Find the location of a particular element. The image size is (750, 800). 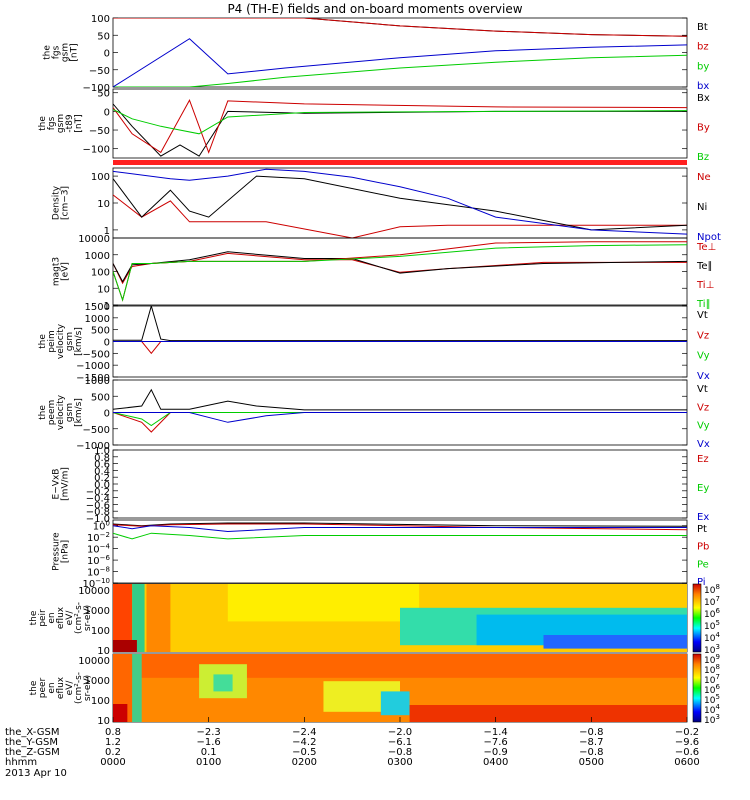

y-axis-label: the fgs gsm [nT] is located at coordinates (61, 52).